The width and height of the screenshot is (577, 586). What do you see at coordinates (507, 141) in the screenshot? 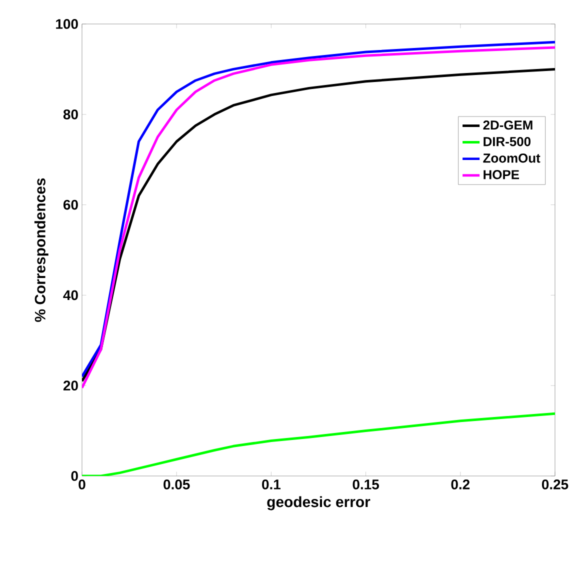
I see `legend-label: DIR-500` at bounding box center [507, 141].